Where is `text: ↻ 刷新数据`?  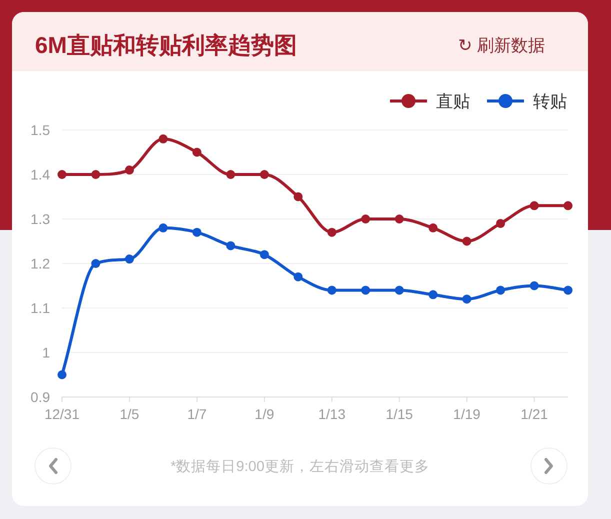
text: ↻ 刷新数据 is located at coordinates (501, 45).